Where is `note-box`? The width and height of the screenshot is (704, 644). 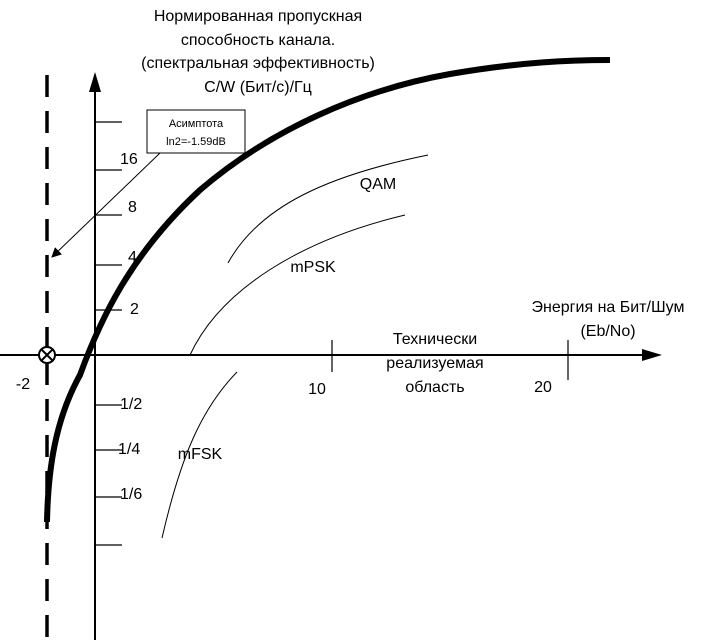
note-box is located at coordinates (196, 131).